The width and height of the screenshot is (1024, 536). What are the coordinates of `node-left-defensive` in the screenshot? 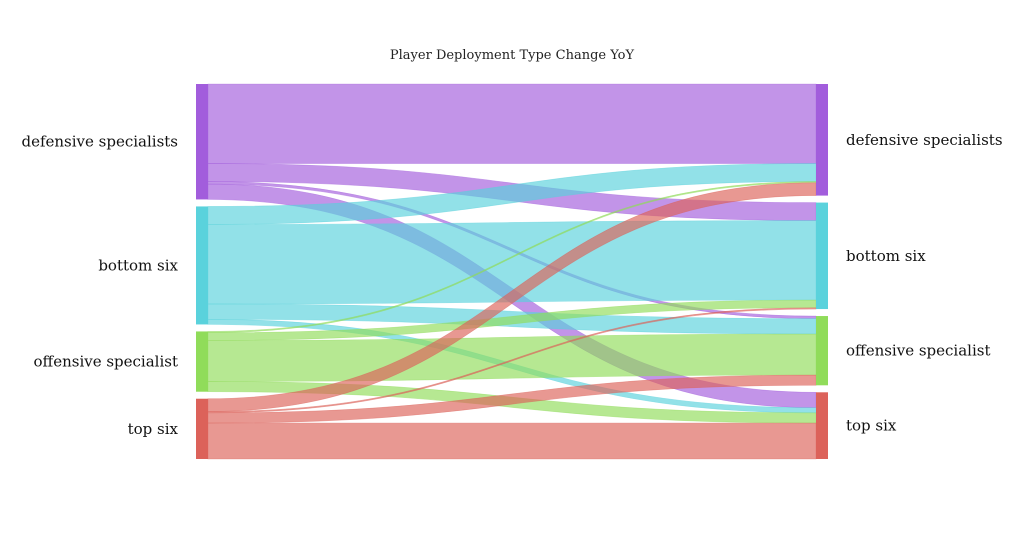 It's located at (202, 142).